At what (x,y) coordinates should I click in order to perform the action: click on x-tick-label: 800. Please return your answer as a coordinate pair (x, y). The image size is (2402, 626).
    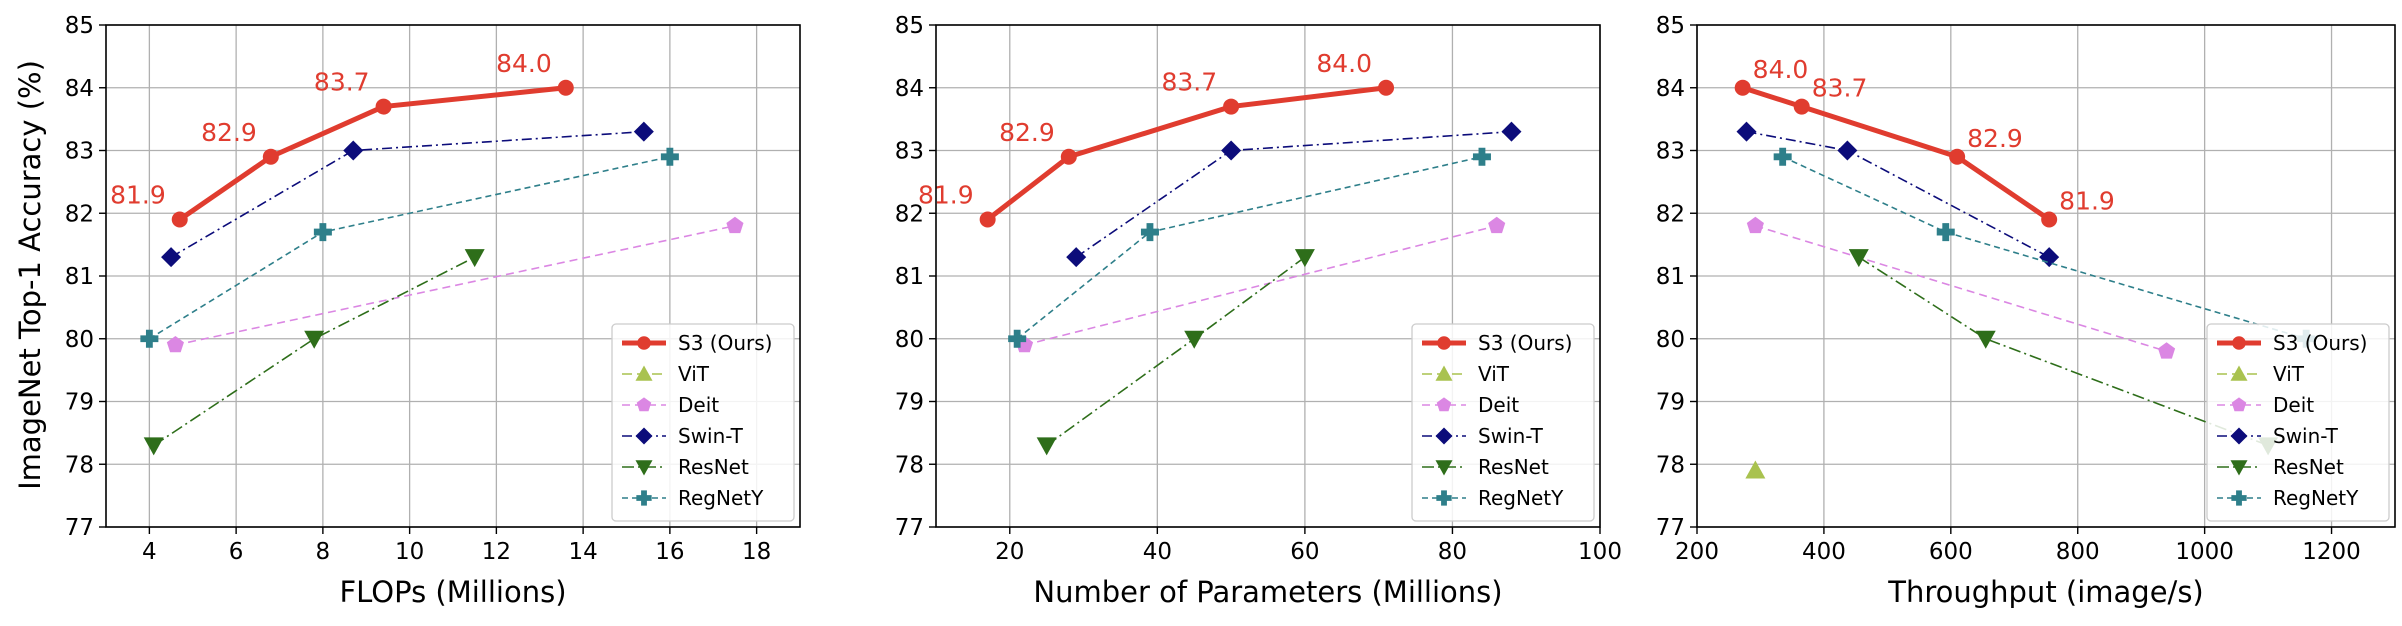
    Looking at the image, I should click on (2078, 552).